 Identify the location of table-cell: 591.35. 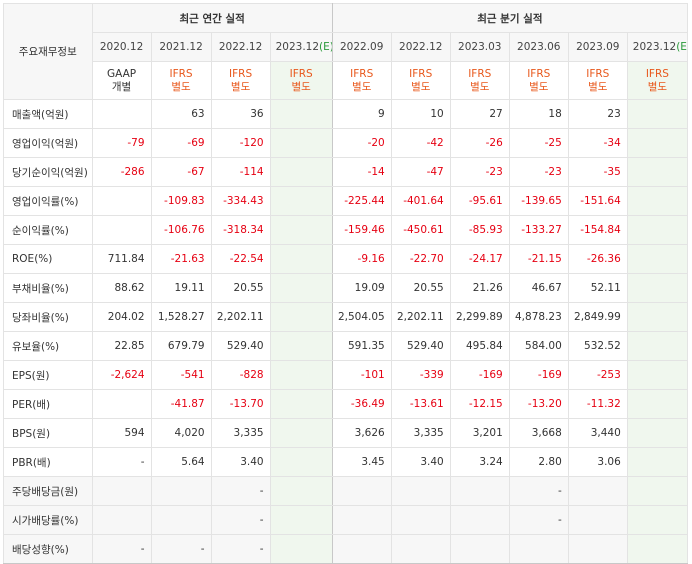
(361, 346).